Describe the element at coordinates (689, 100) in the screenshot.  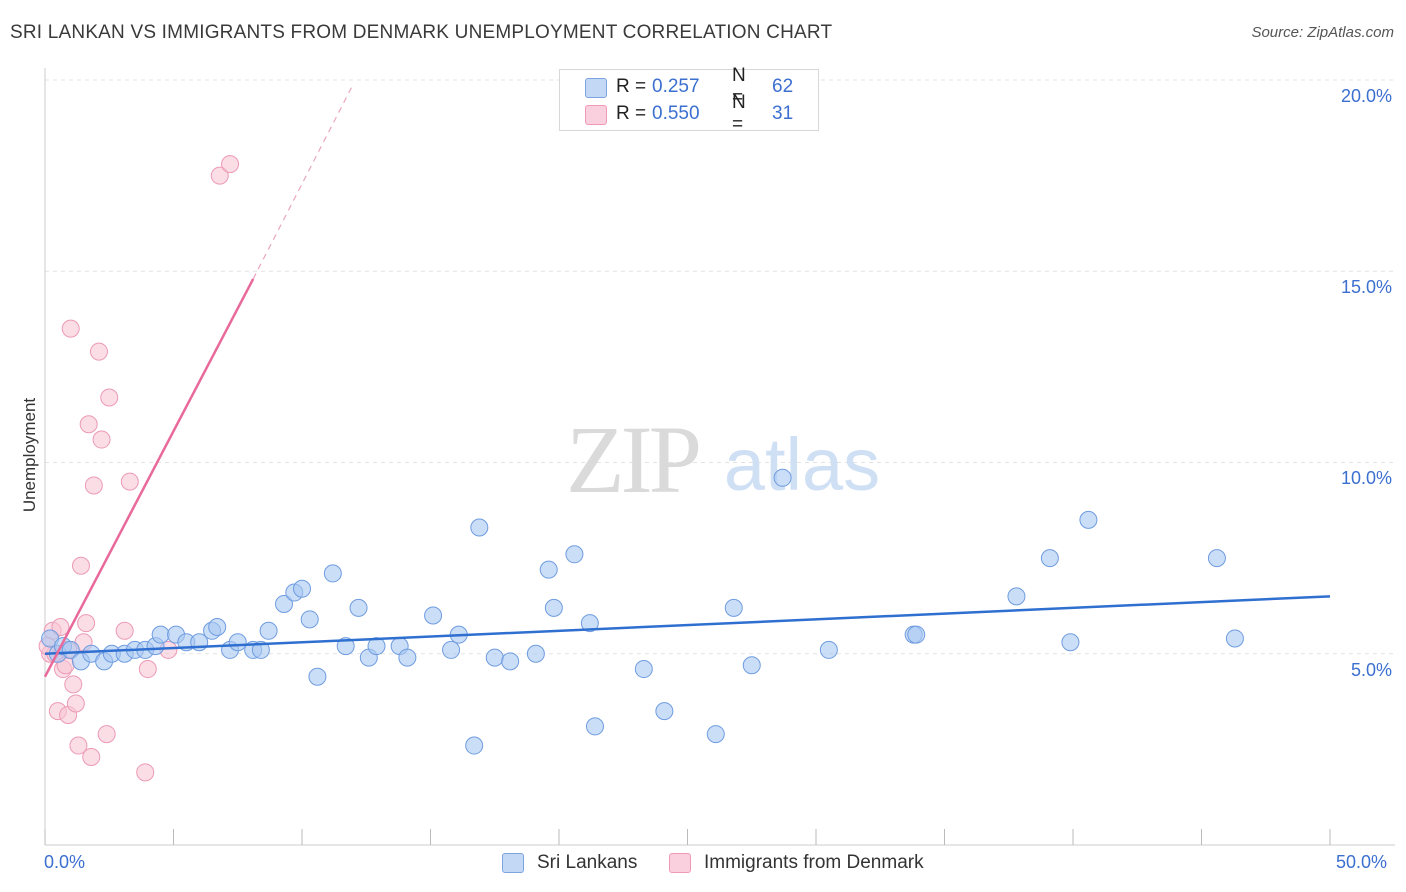
I see `correlation-legend: R = 0.257 N = 62 R = 0.550 N = 31` at that location.